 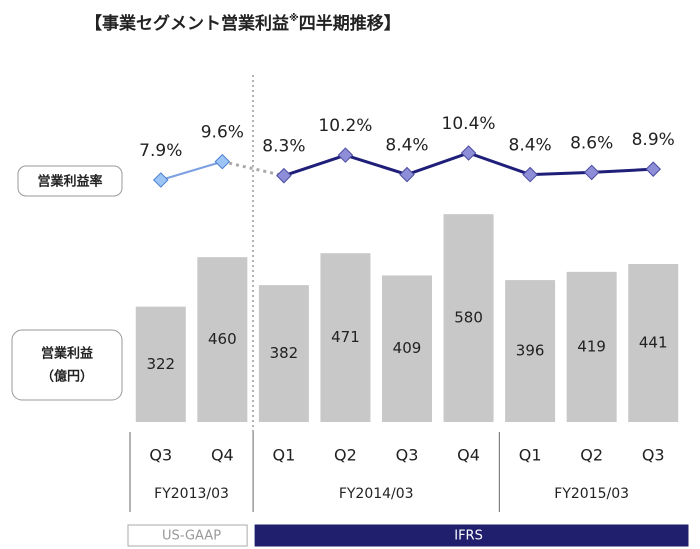 I want to click on bar-value-label: 441, so click(x=653, y=342).